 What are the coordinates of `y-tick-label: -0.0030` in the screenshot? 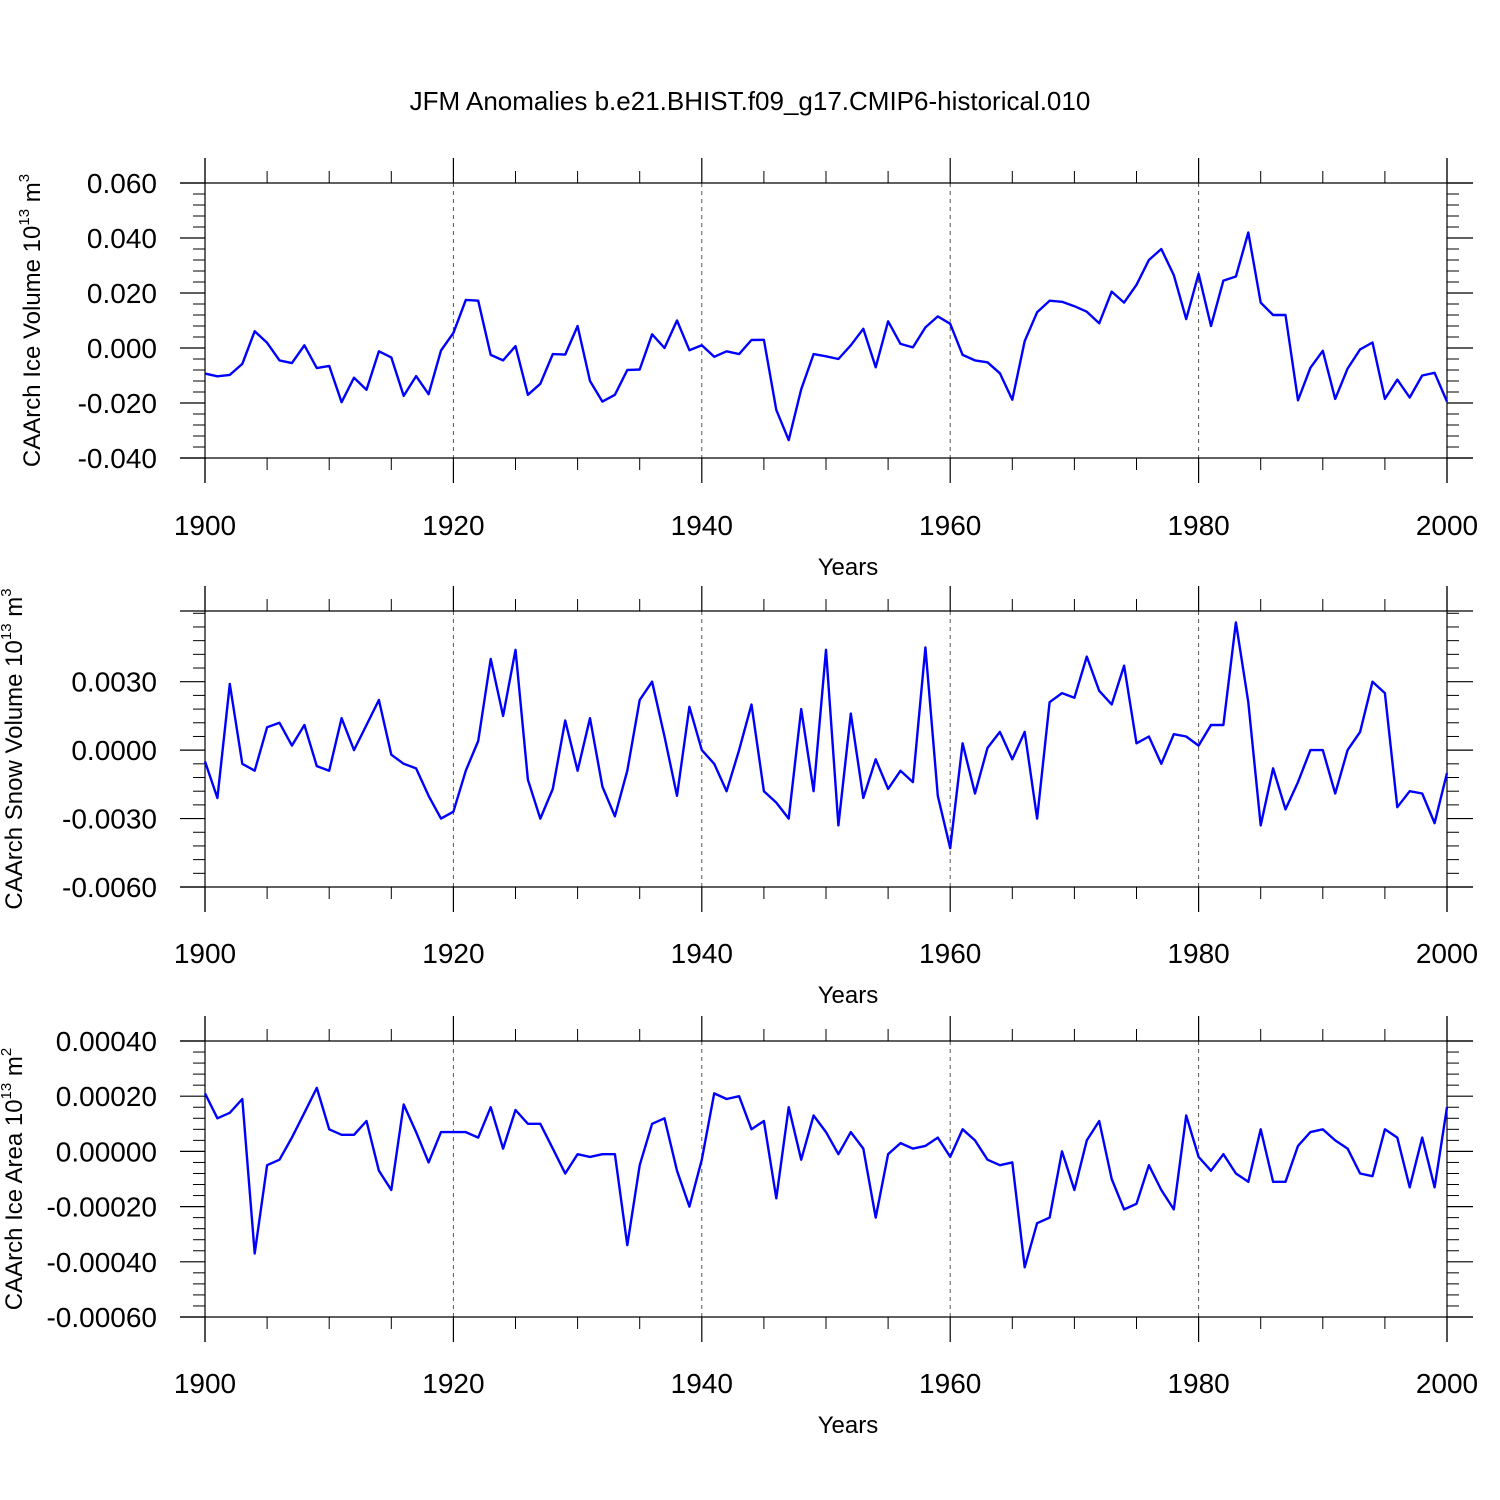 It's located at (109, 819).